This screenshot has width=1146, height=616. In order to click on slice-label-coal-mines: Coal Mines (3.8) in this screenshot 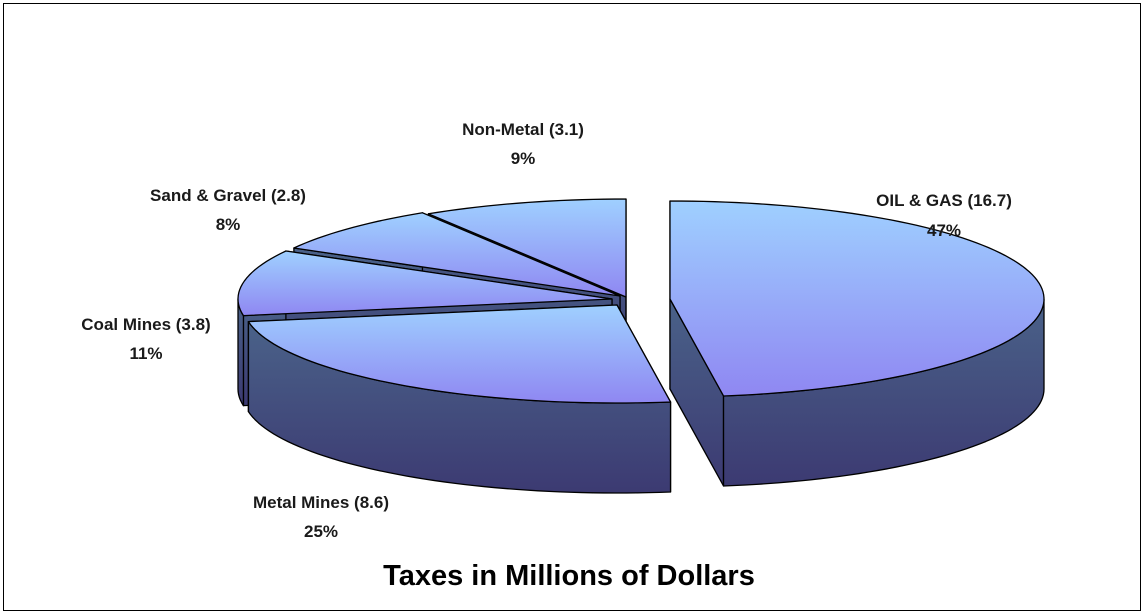, I will do `click(145, 324)`.